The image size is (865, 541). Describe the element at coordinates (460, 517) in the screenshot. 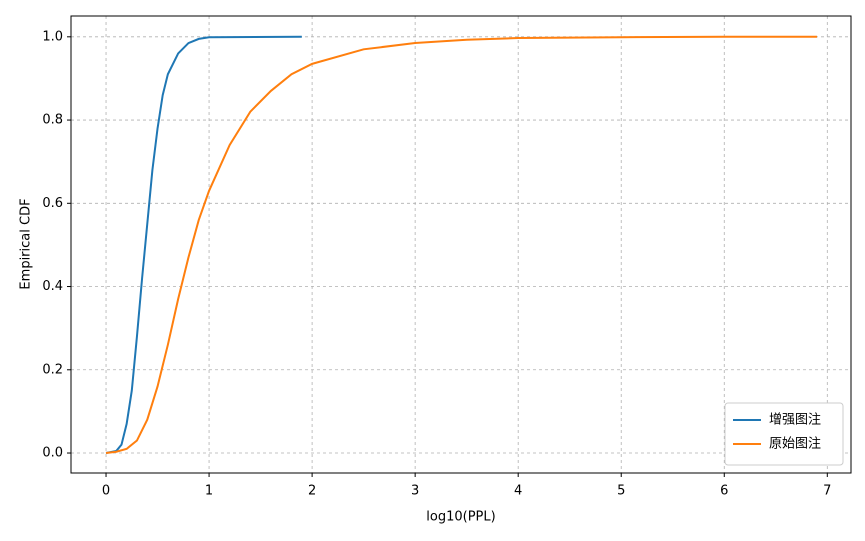

I see `x-axis-label: log10(PPL)` at that location.